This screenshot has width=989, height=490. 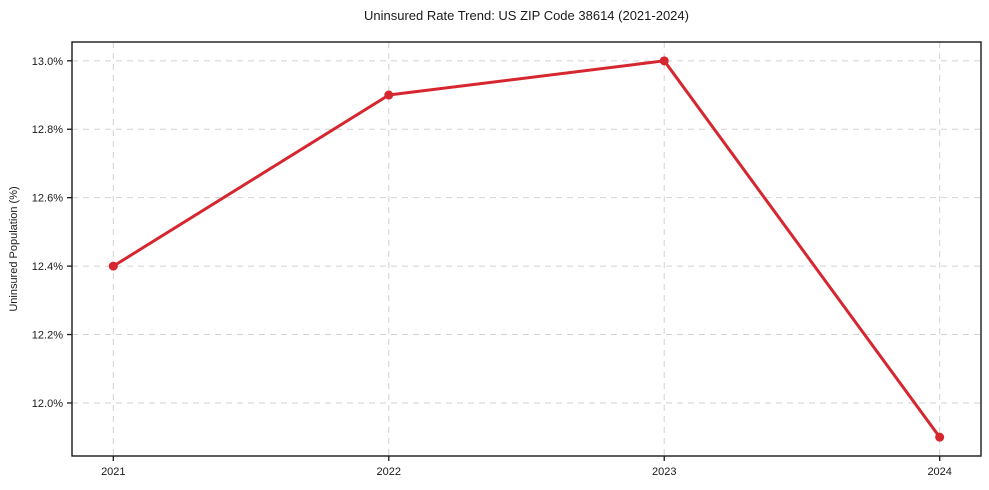 What do you see at coordinates (47, 130) in the screenshot?
I see `y-tick-label: 12.8%` at bounding box center [47, 130].